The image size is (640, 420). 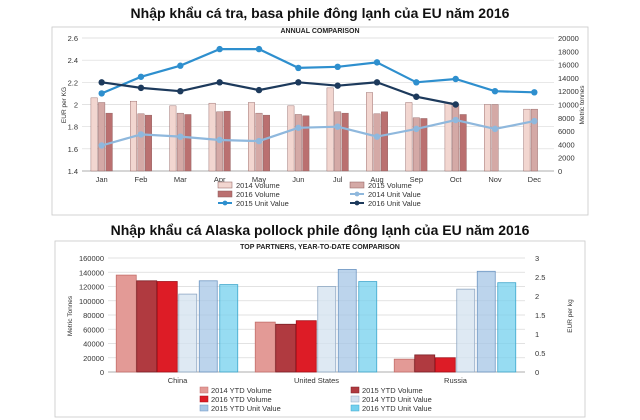 I want to click on chart1-xtick-label: Oct, so click(x=456, y=179).